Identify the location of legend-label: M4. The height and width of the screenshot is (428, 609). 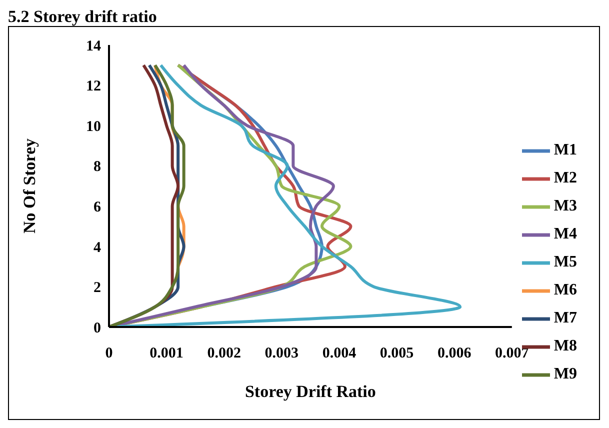
(565, 234).